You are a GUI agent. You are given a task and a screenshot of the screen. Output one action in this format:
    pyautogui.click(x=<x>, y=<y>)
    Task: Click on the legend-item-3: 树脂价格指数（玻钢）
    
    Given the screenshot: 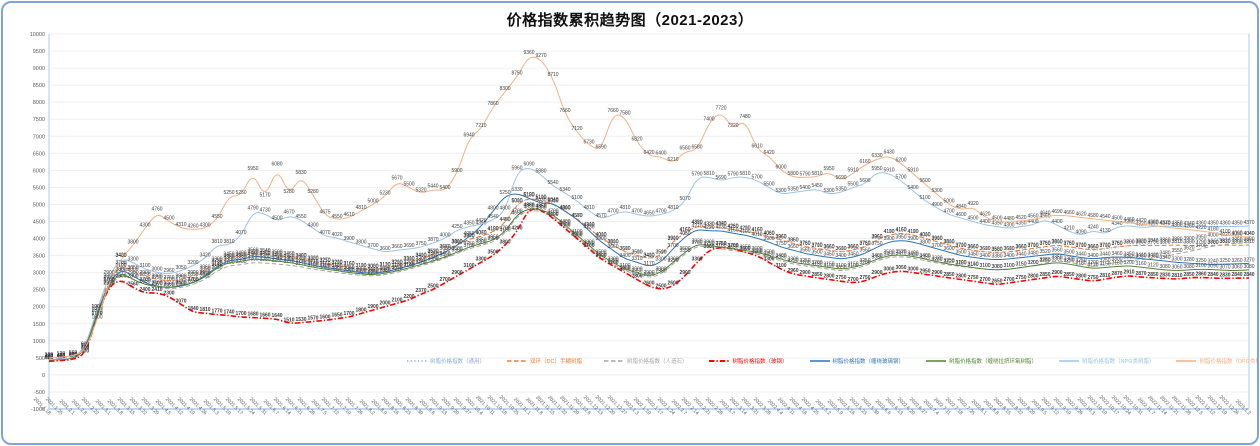 What is the action you would take?
    pyautogui.click(x=748, y=361)
    